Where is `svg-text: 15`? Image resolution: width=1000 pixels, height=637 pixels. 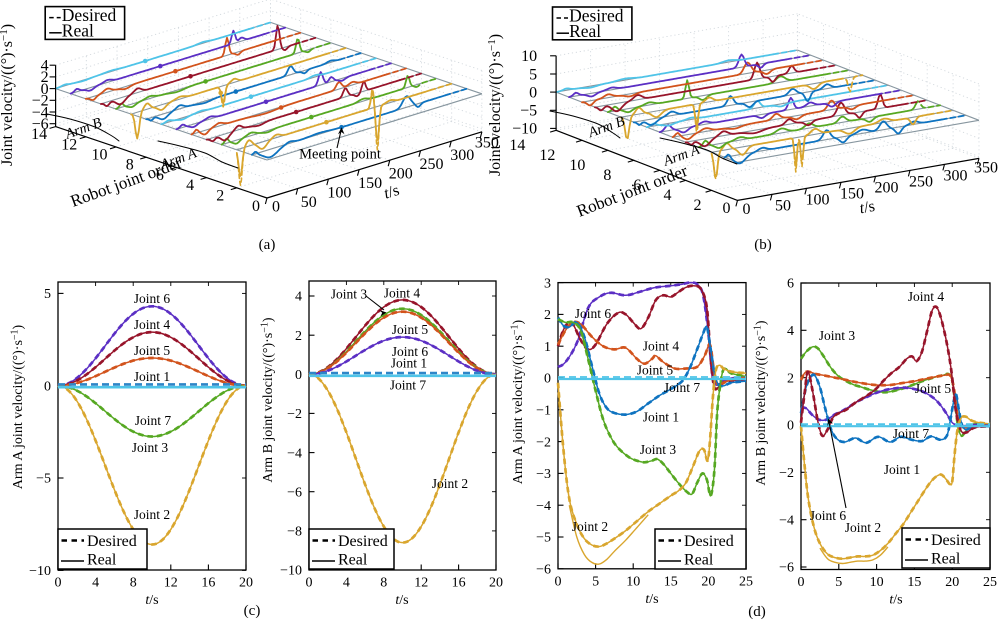 svg-text: 15 is located at coordinates (914, 582).